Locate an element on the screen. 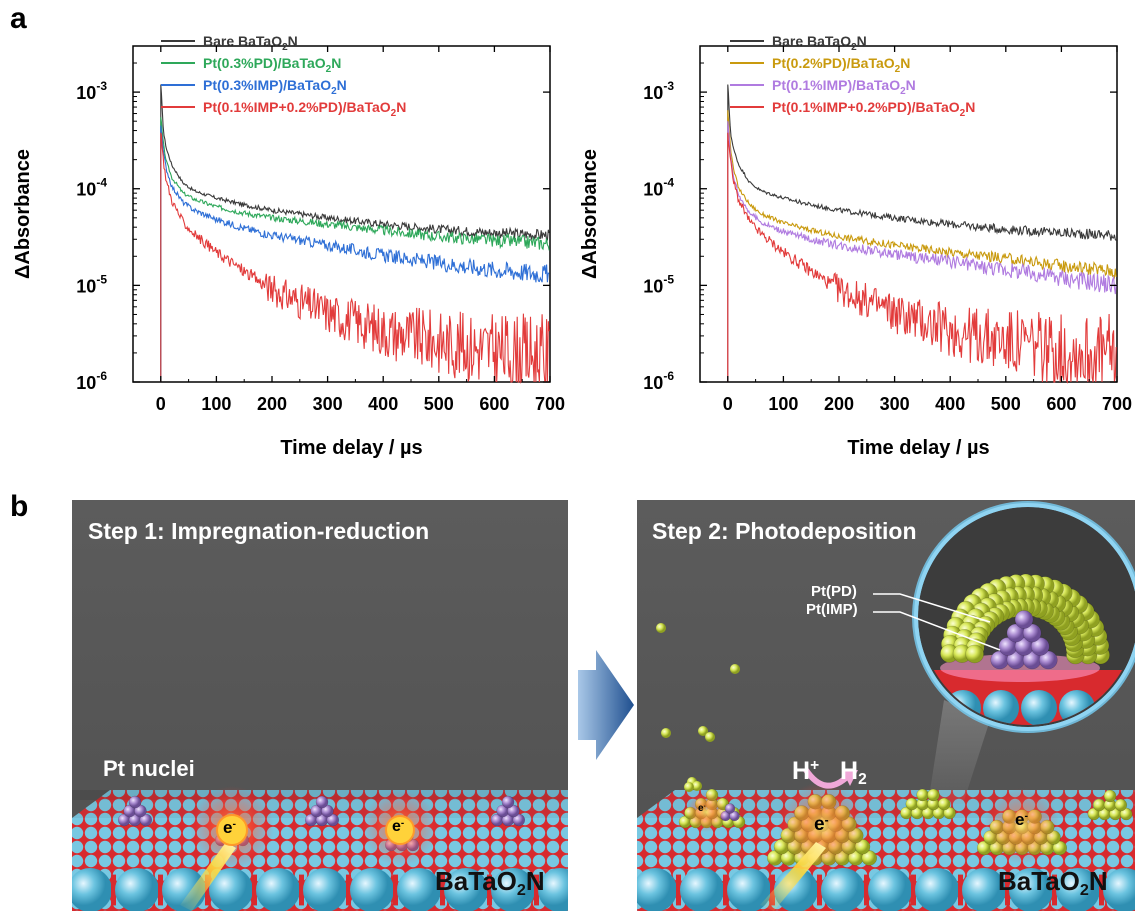 Image resolution: width=1135 pixels, height=911 pixels. step2-electron-1: e- is located at coordinates (821, 825).